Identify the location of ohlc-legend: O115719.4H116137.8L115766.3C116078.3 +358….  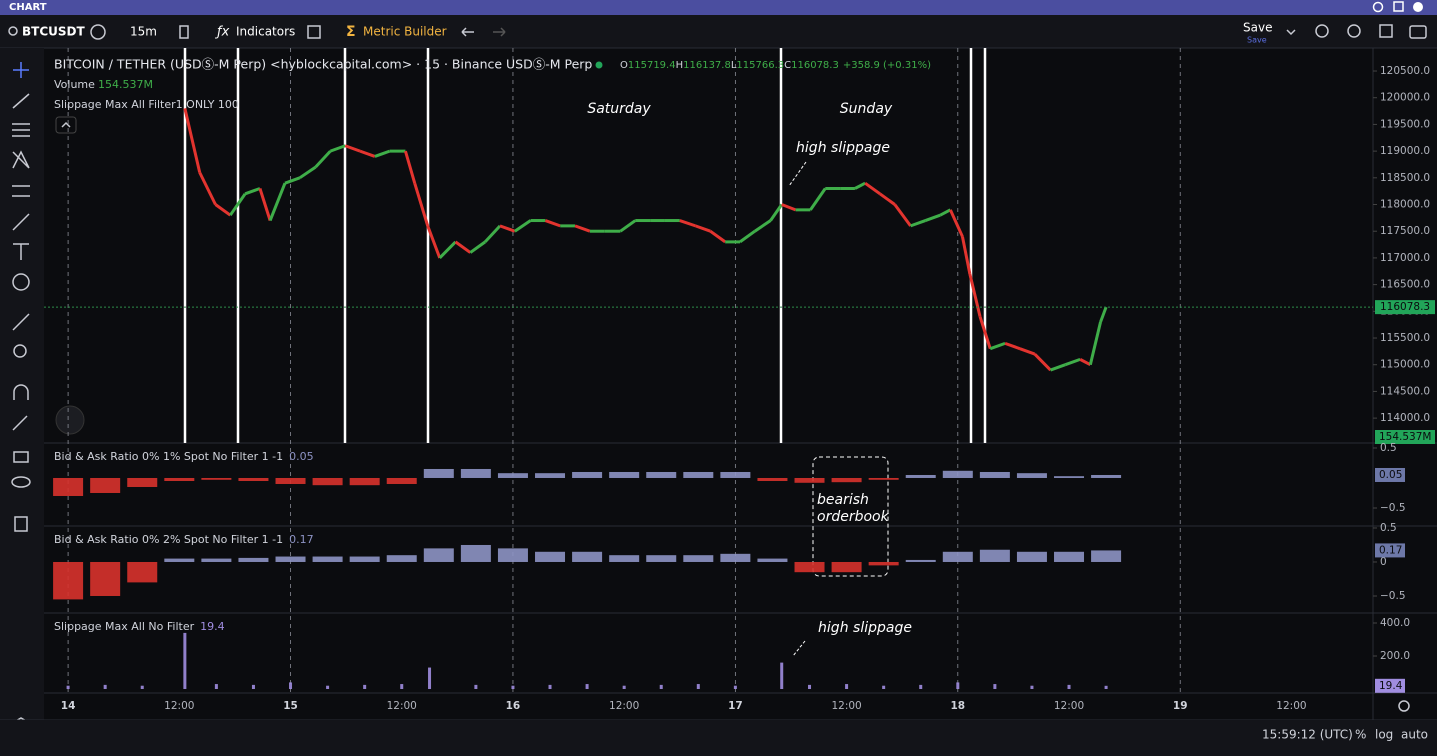
(775, 65).